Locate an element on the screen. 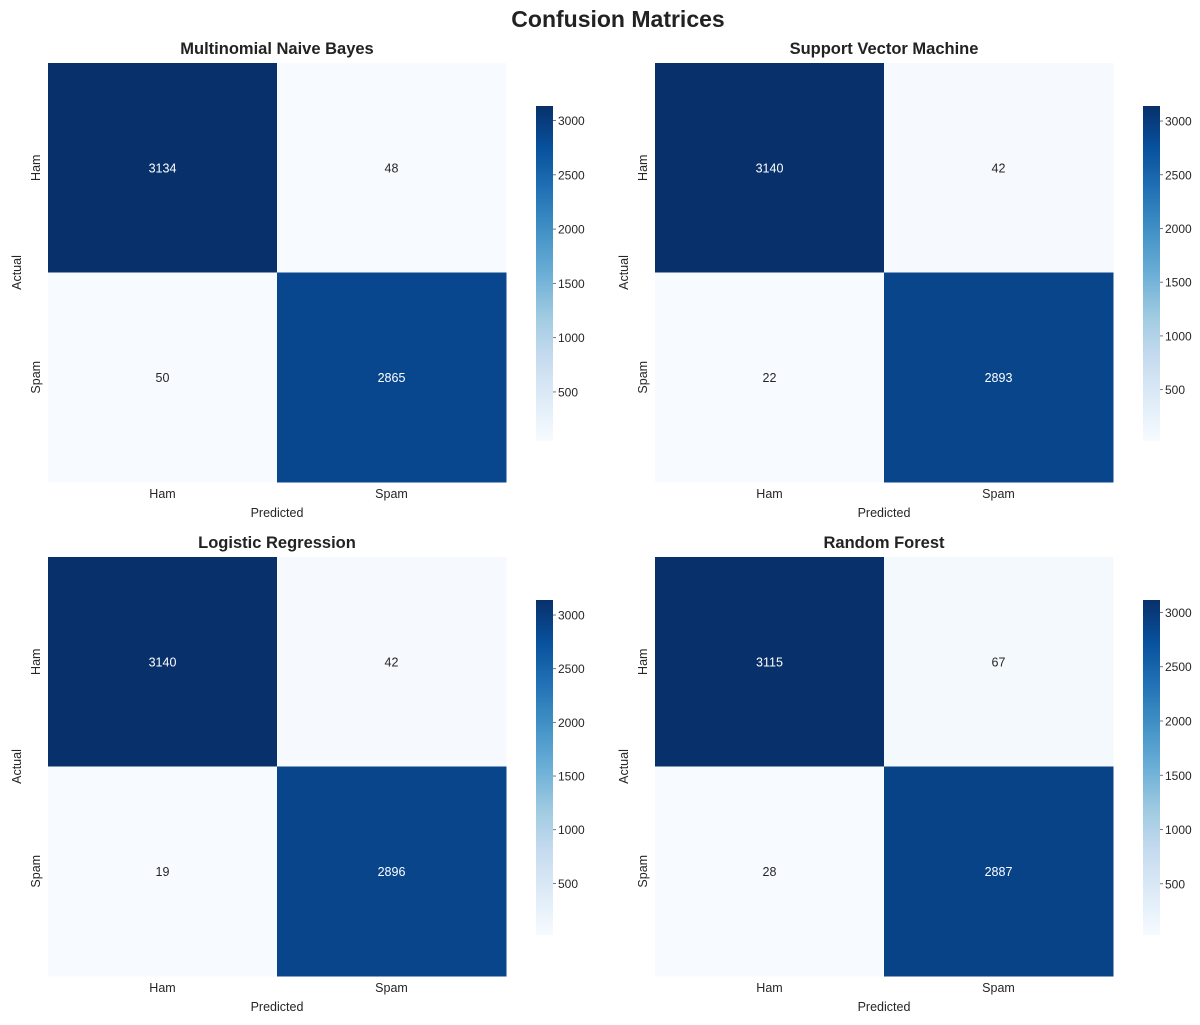 Image resolution: width=1200 pixels, height=1025 pixels. cell-value-label: 48 is located at coordinates (392, 168).